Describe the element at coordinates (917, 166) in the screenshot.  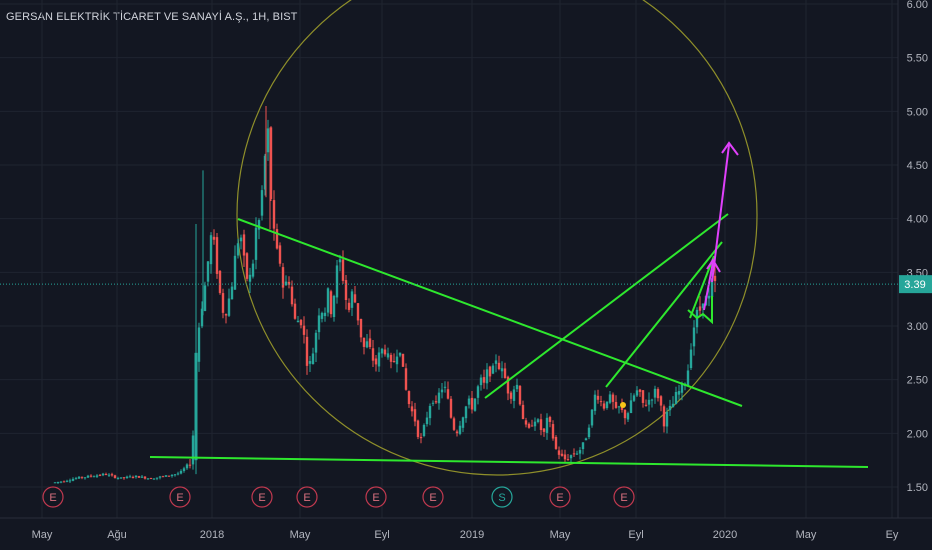
I see `y-tick-label: 4.50` at that location.